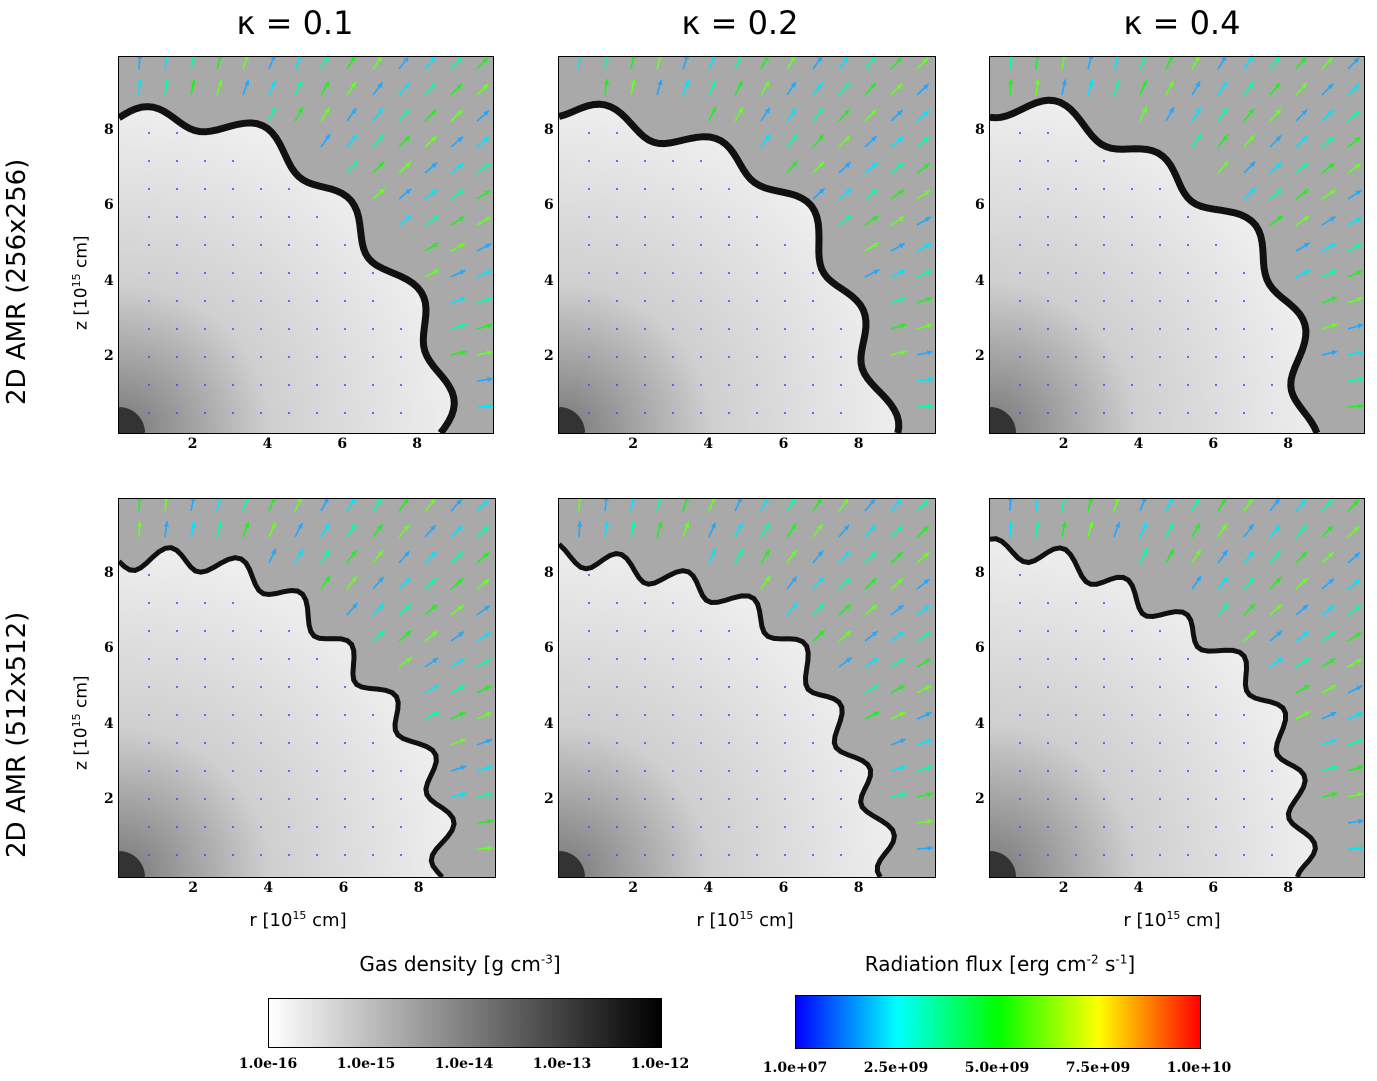 This screenshot has width=1377, height=1081. Describe the element at coordinates (193, 888) in the screenshot. I see `x-tick-label: 2` at that location.